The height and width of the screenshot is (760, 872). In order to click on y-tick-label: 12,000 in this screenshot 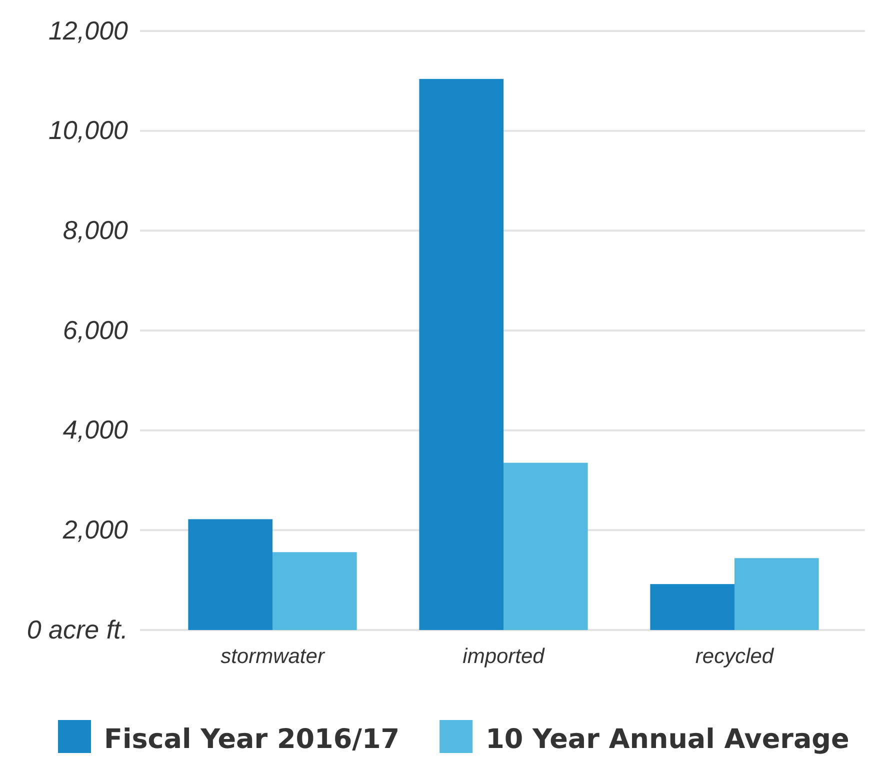, I will do `click(88, 30)`.